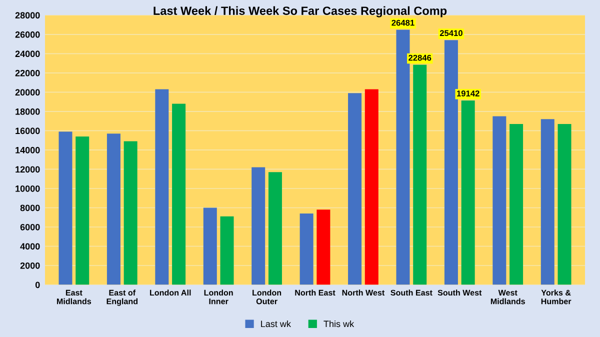 The image size is (600, 337). What do you see at coordinates (30, 208) in the screenshot?
I see `y-tick-label: 8000` at bounding box center [30, 208].